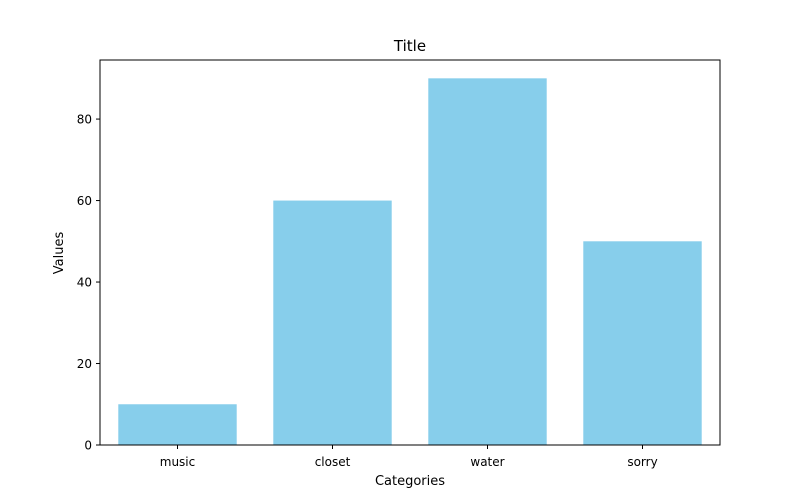 This screenshot has width=800, height=504. I want to click on y-tick-label-20: 20, so click(84, 364).